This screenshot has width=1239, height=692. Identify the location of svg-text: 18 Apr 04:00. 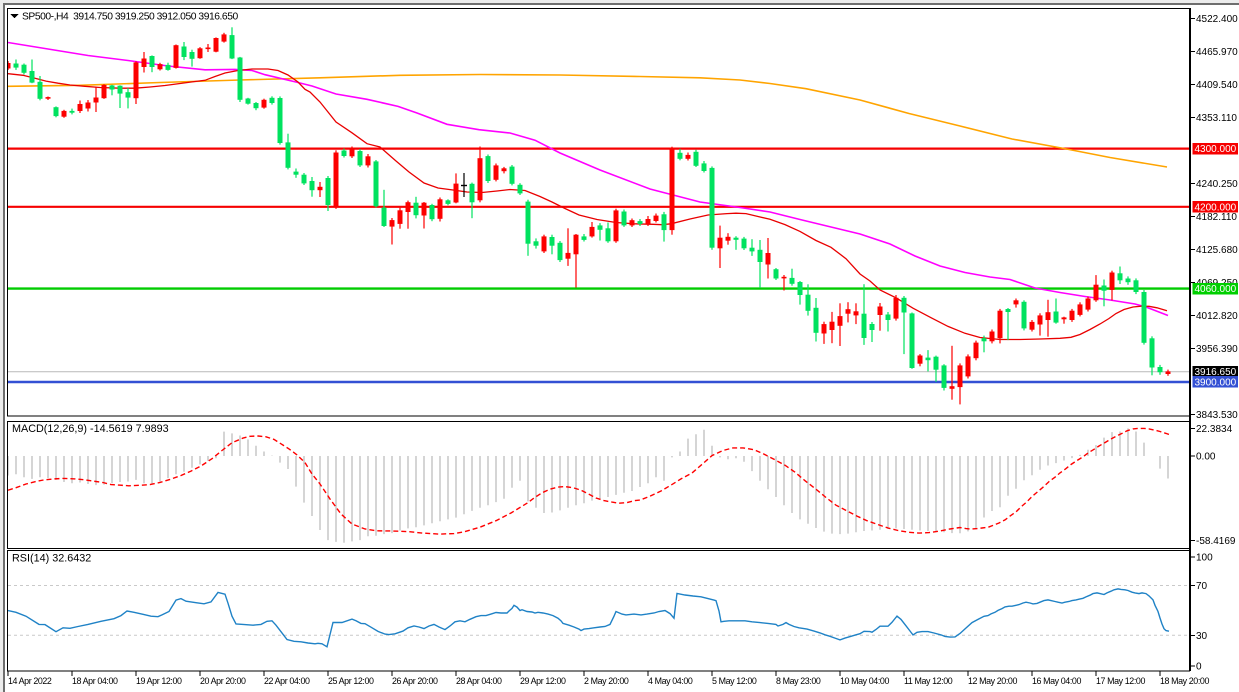
(95, 681).